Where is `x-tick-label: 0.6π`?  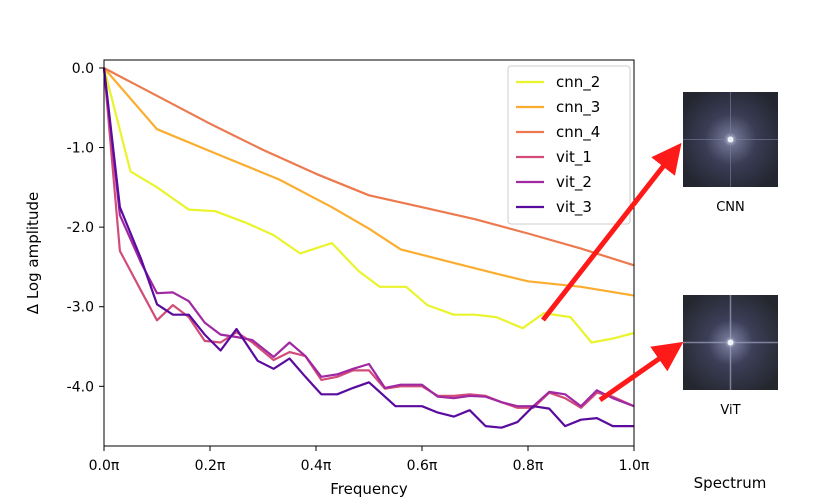
x-tick-label: 0.6π is located at coordinates (422, 466).